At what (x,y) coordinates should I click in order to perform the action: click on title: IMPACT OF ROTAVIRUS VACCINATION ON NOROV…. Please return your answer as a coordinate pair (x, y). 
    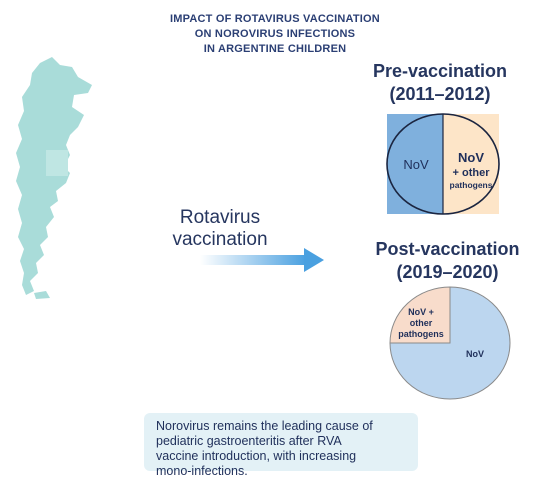
    Looking at the image, I should click on (275, 34).